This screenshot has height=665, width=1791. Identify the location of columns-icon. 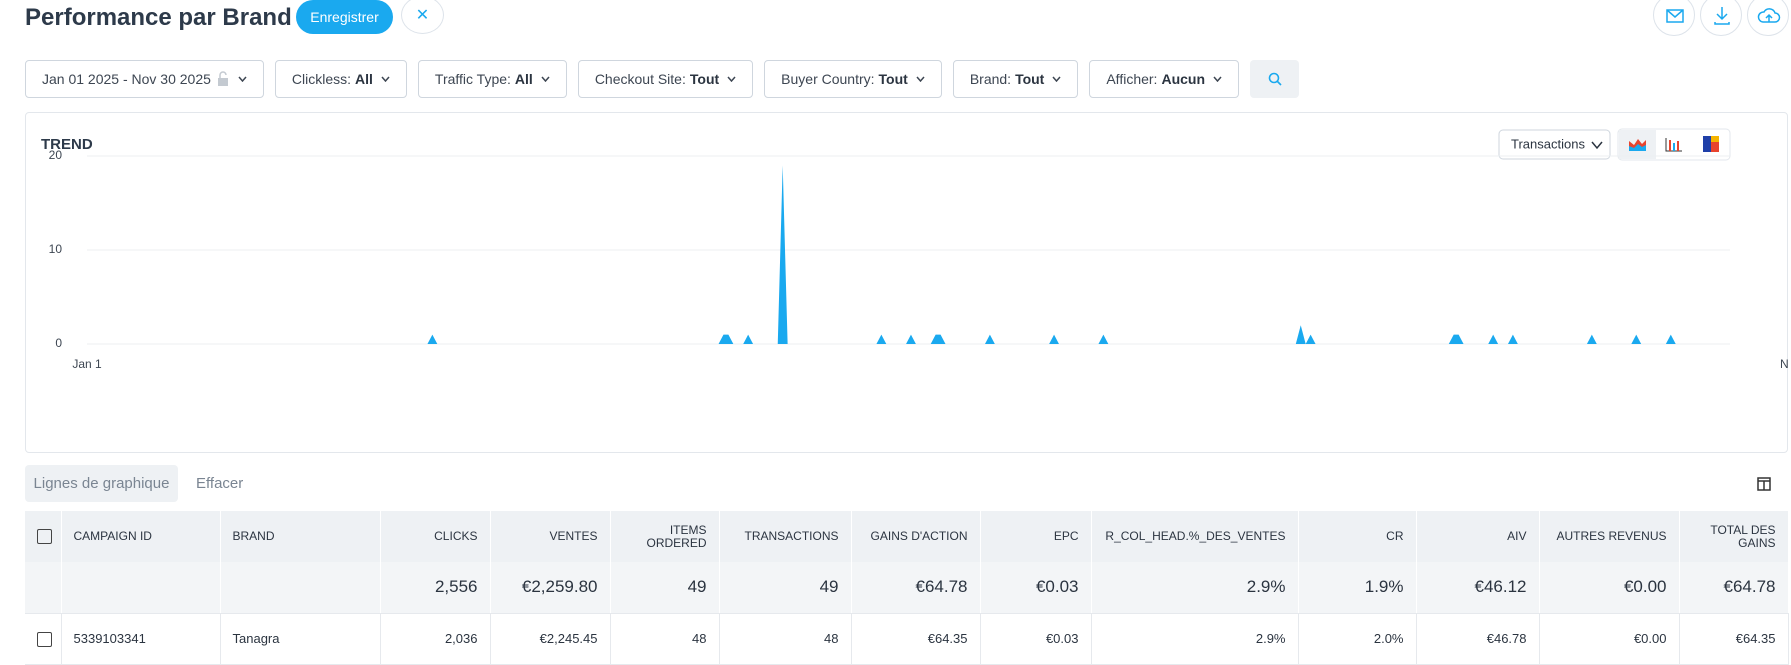
(1764, 484).